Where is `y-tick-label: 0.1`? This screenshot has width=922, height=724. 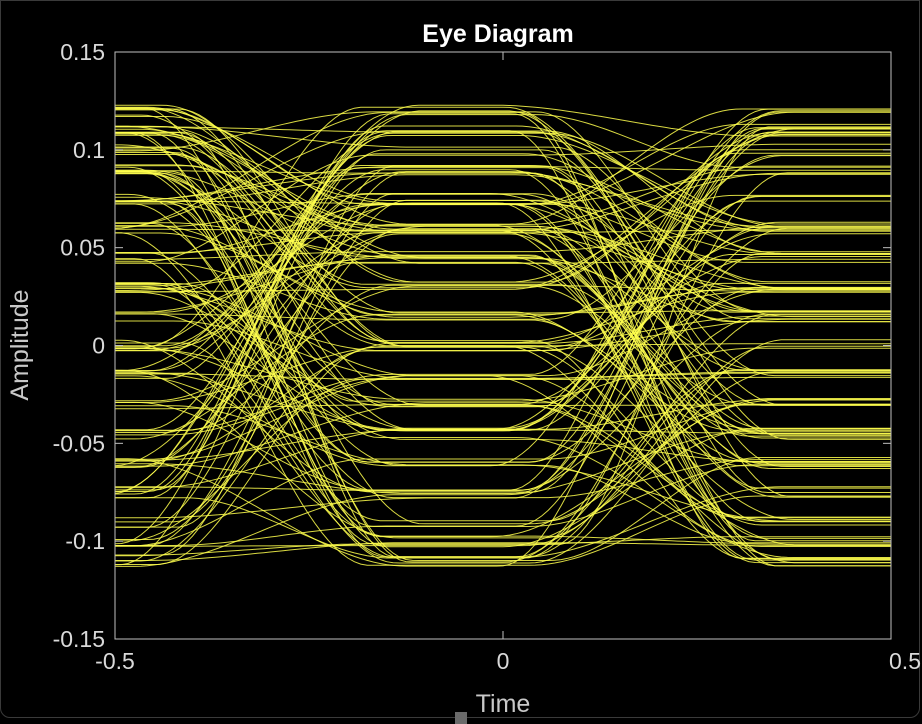
y-tick-label: 0.1 is located at coordinates (89, 150).